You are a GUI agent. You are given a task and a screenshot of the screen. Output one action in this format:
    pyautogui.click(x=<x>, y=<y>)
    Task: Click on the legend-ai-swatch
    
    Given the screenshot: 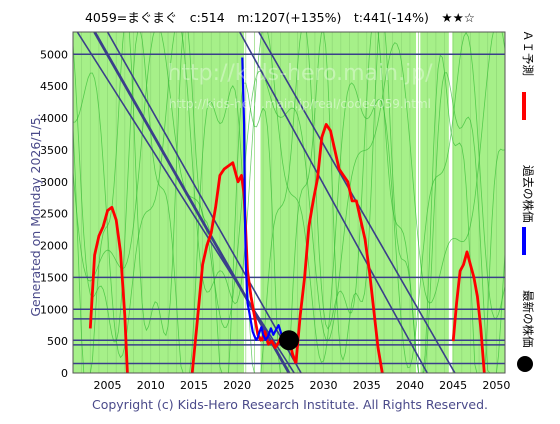 What is the action you would take?
    pyautogui.click(x=524, y=106)
    